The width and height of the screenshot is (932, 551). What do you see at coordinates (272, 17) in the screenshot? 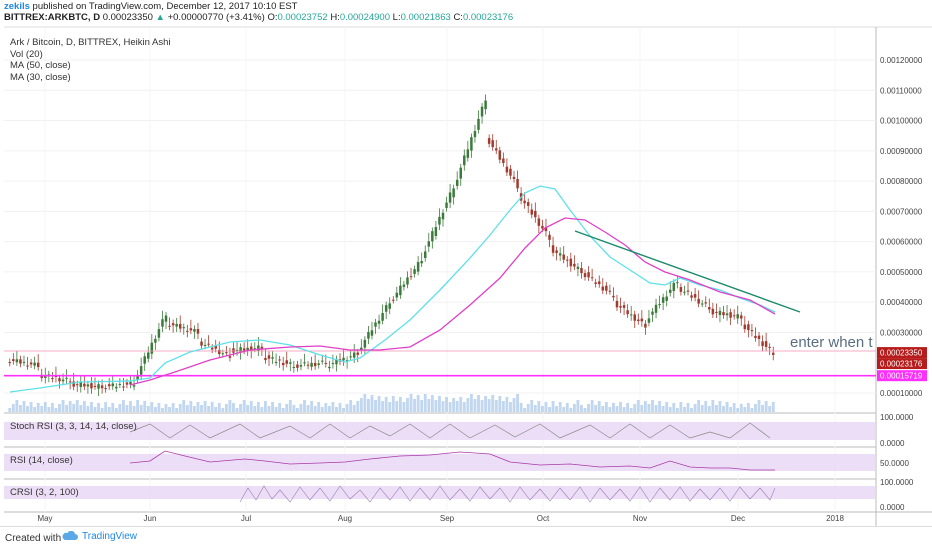
I see `open-label: O:` at bounding box center [272, 17].